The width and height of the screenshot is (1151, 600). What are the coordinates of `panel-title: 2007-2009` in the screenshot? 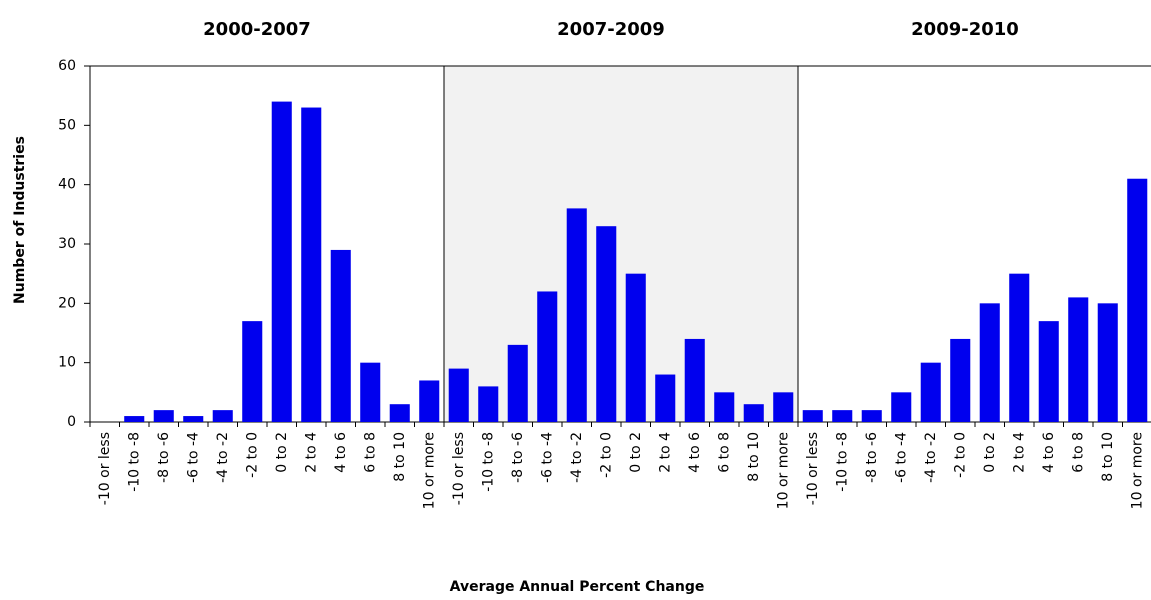 It's located at (611, 29).